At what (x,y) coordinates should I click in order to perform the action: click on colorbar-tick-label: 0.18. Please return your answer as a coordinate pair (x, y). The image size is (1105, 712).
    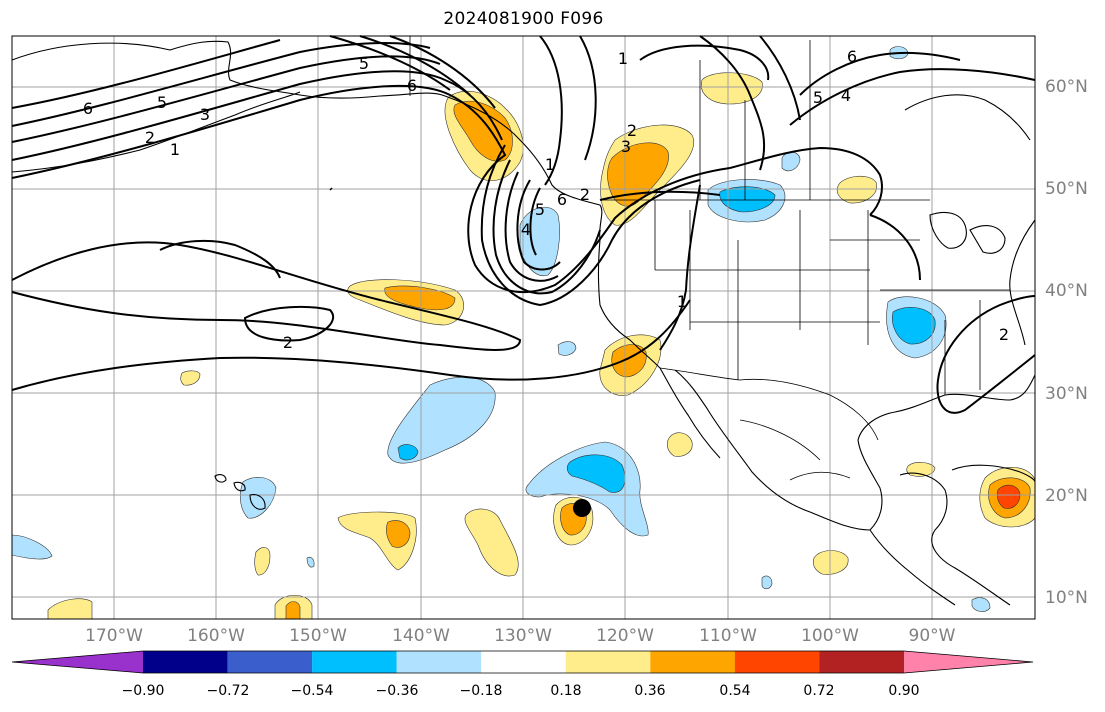
    Looking at the image, I should click on (566, 691).